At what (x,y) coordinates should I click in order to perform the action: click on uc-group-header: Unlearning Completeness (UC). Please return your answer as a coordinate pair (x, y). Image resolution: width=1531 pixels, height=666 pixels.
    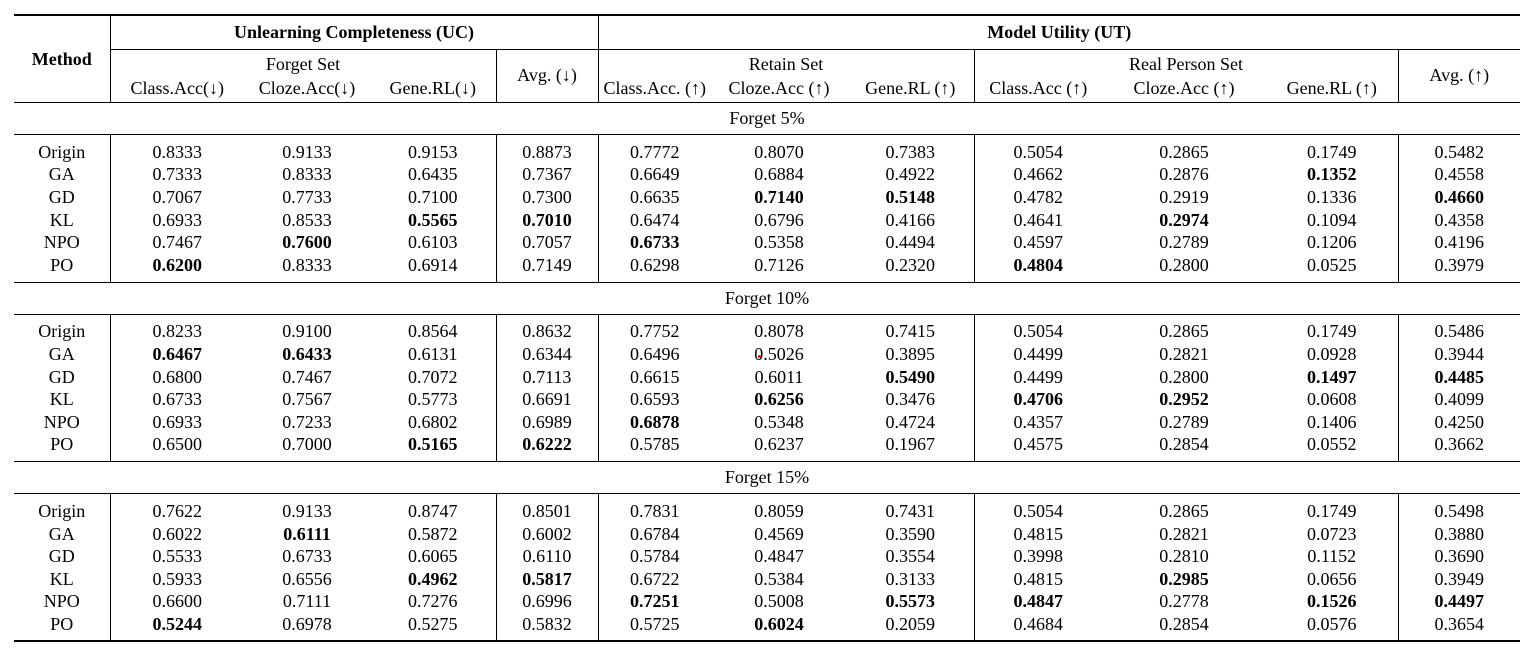
    Looking at the image, I should click on (353, 32).